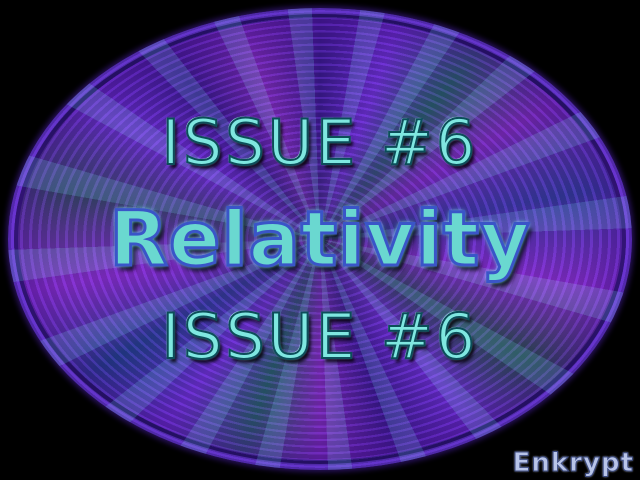  Describe the element at coordinates (320, 336) in the screenshot. I see `issue-number-bottom: ISSUE #6` at that location.